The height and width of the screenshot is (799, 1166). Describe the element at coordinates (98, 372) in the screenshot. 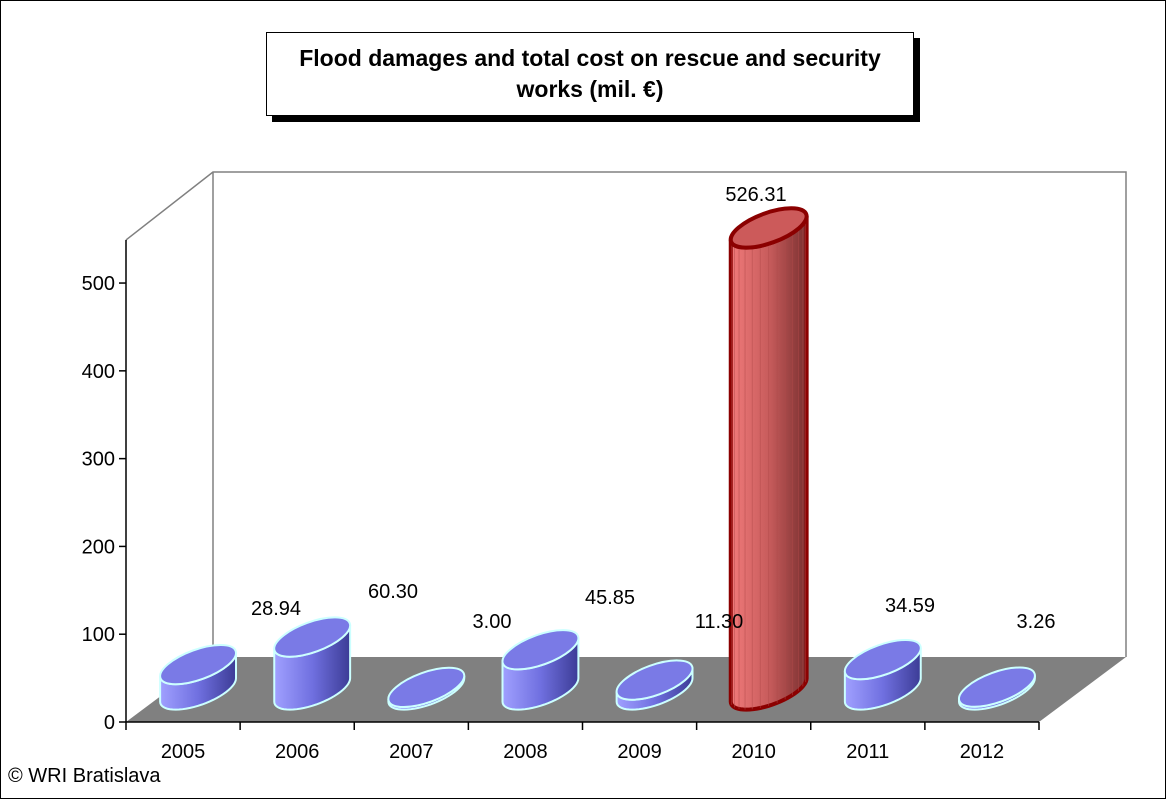

I see `y-tick-label: 400` at that location.